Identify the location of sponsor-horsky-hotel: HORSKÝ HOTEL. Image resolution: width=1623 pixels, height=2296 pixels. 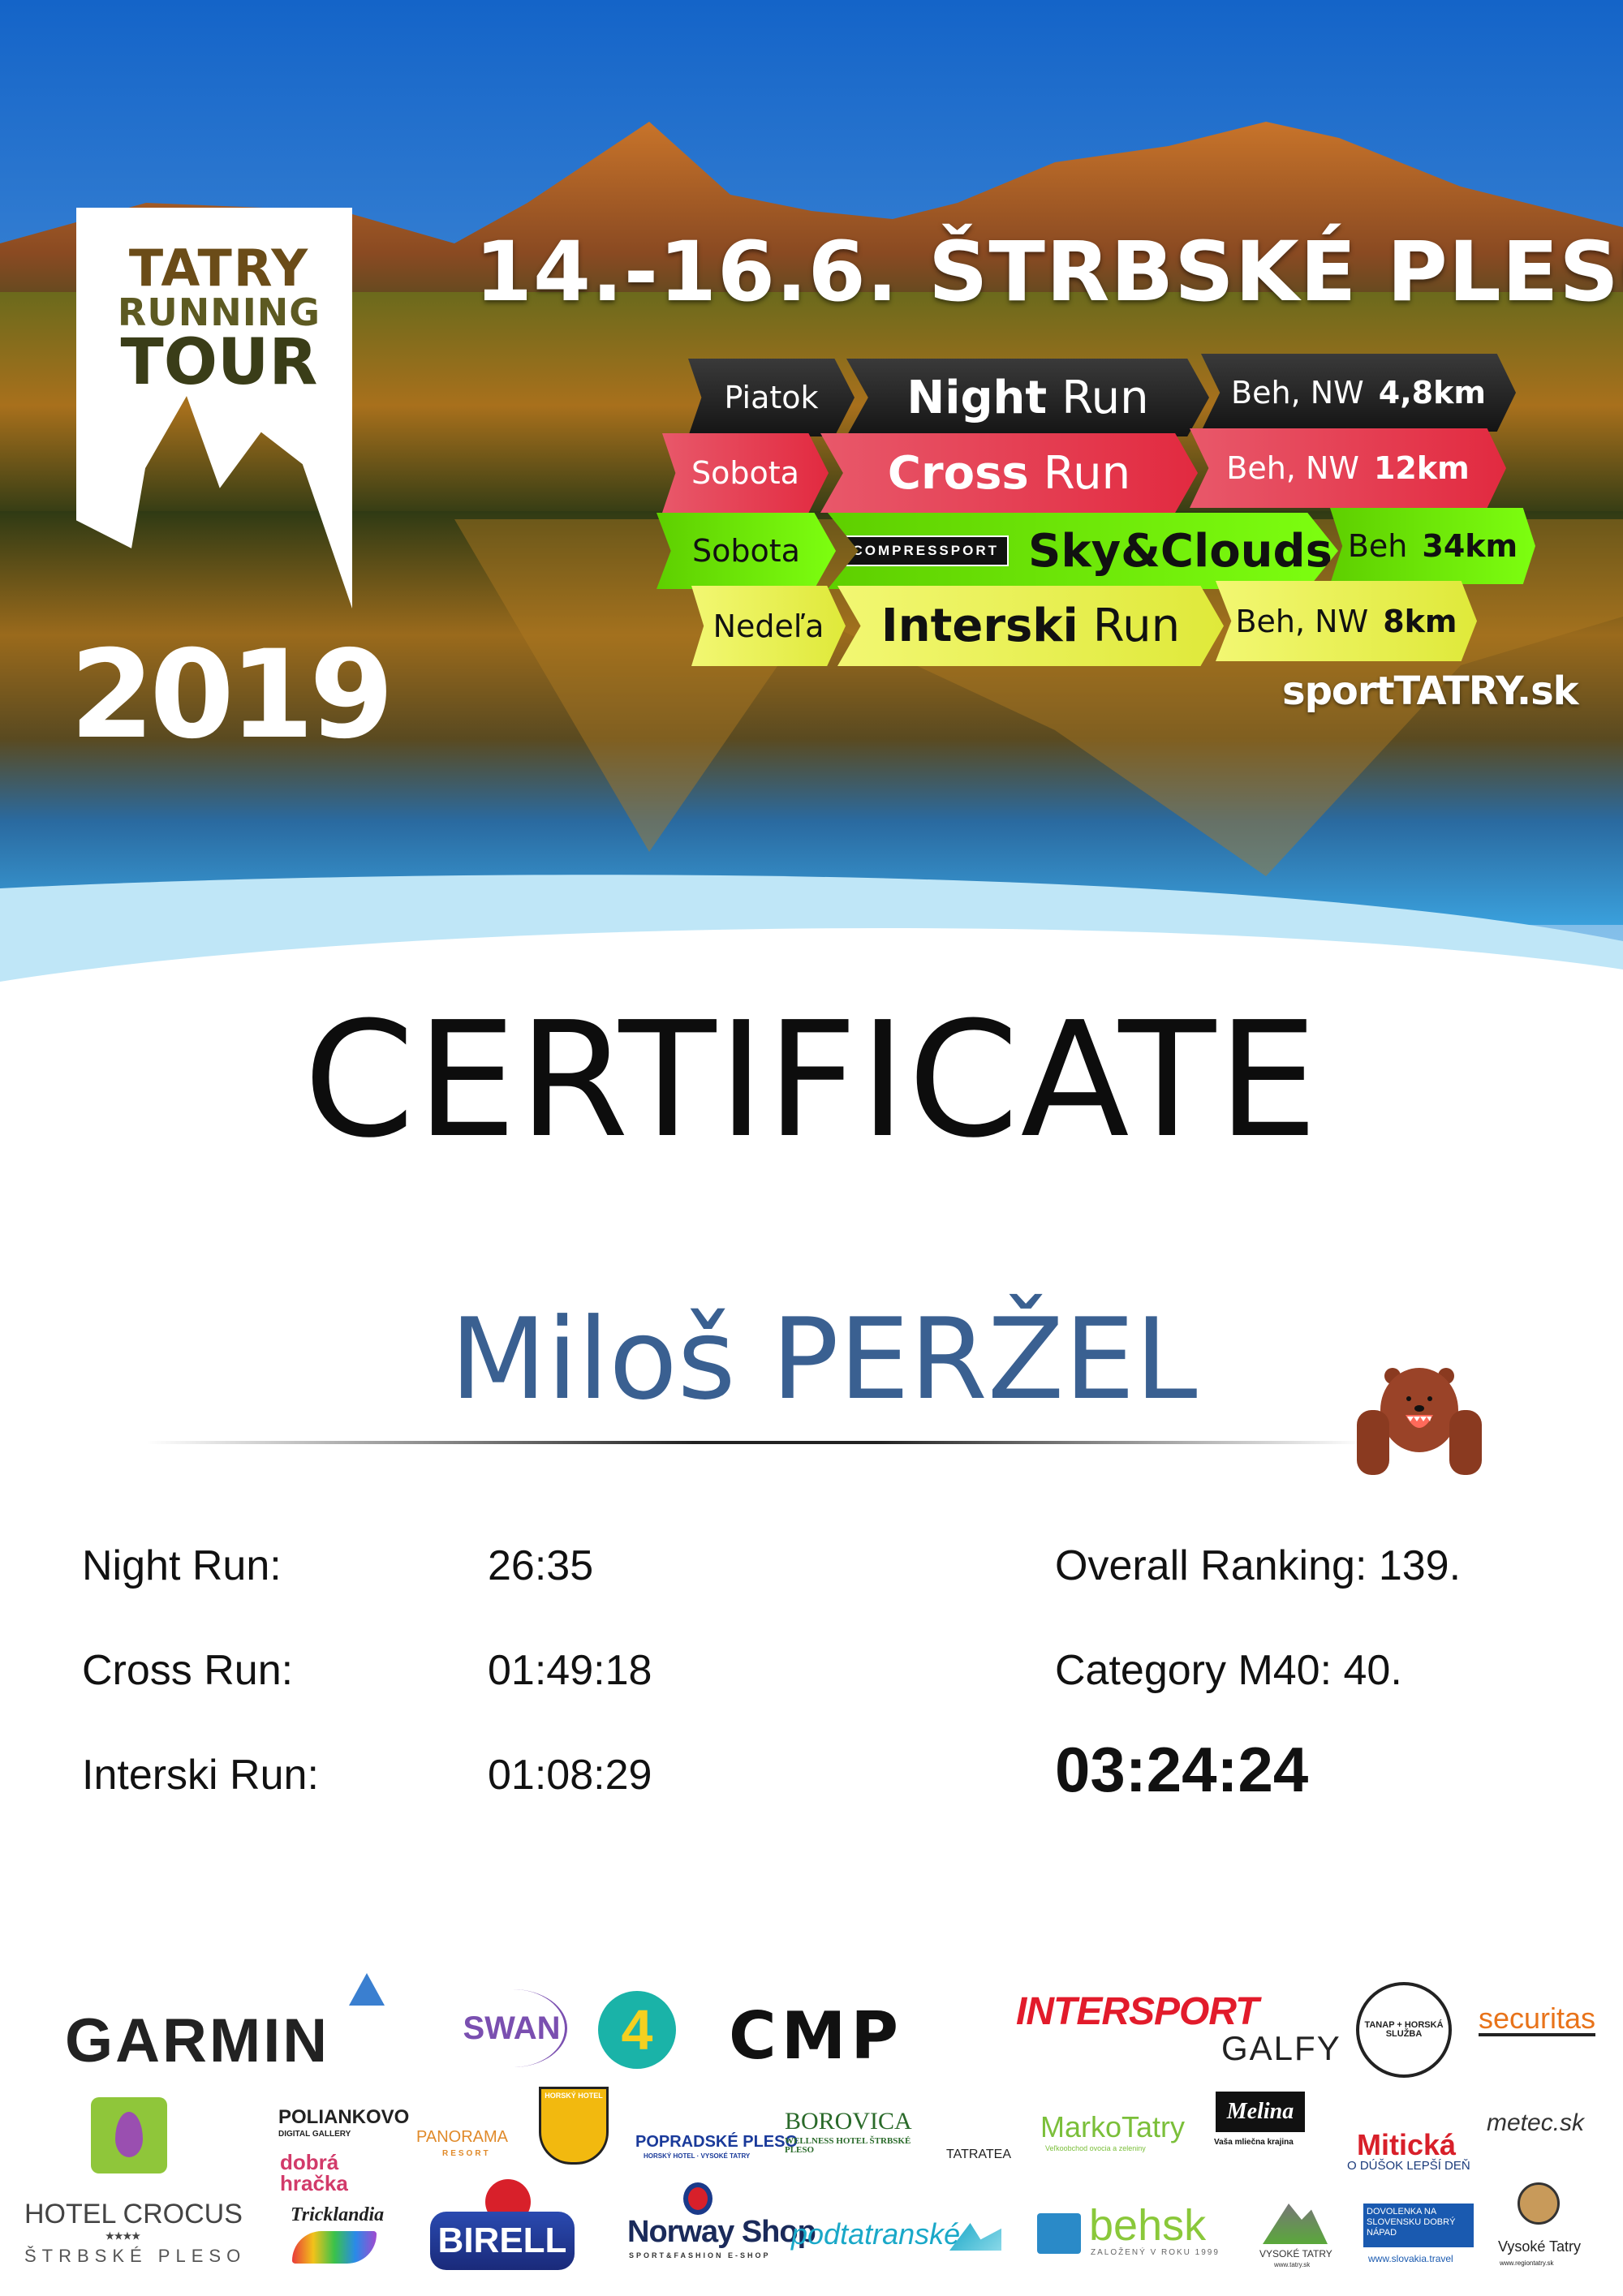
(574, 2126).